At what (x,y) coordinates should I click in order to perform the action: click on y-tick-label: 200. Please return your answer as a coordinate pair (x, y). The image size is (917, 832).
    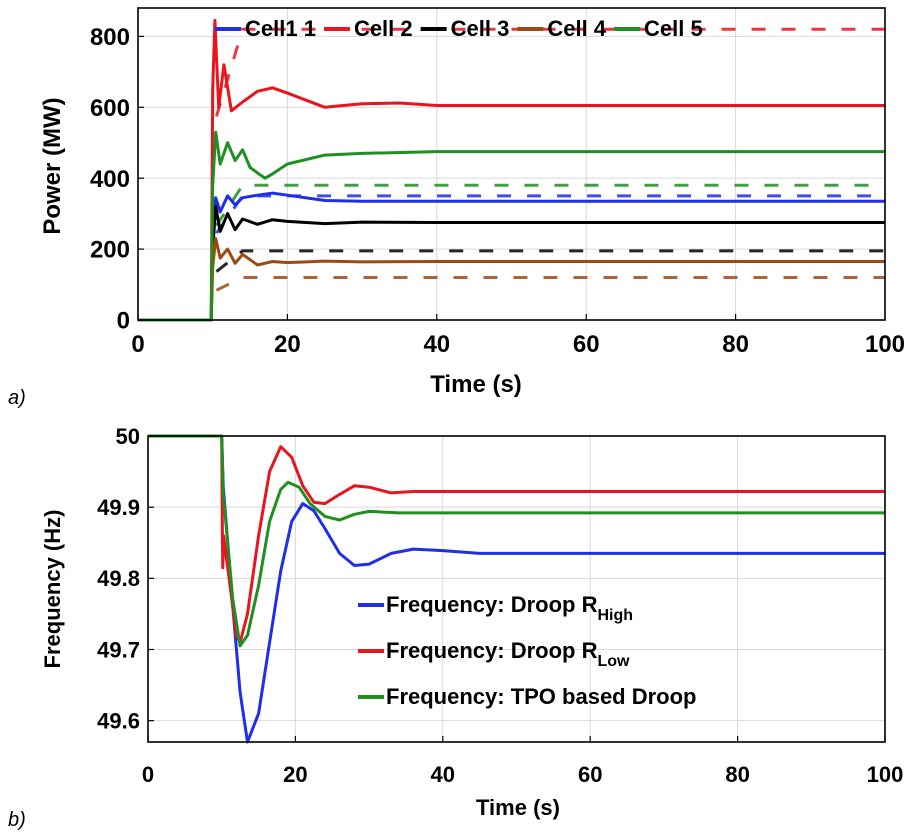
    Looking at the image, I should click on (110, 250).